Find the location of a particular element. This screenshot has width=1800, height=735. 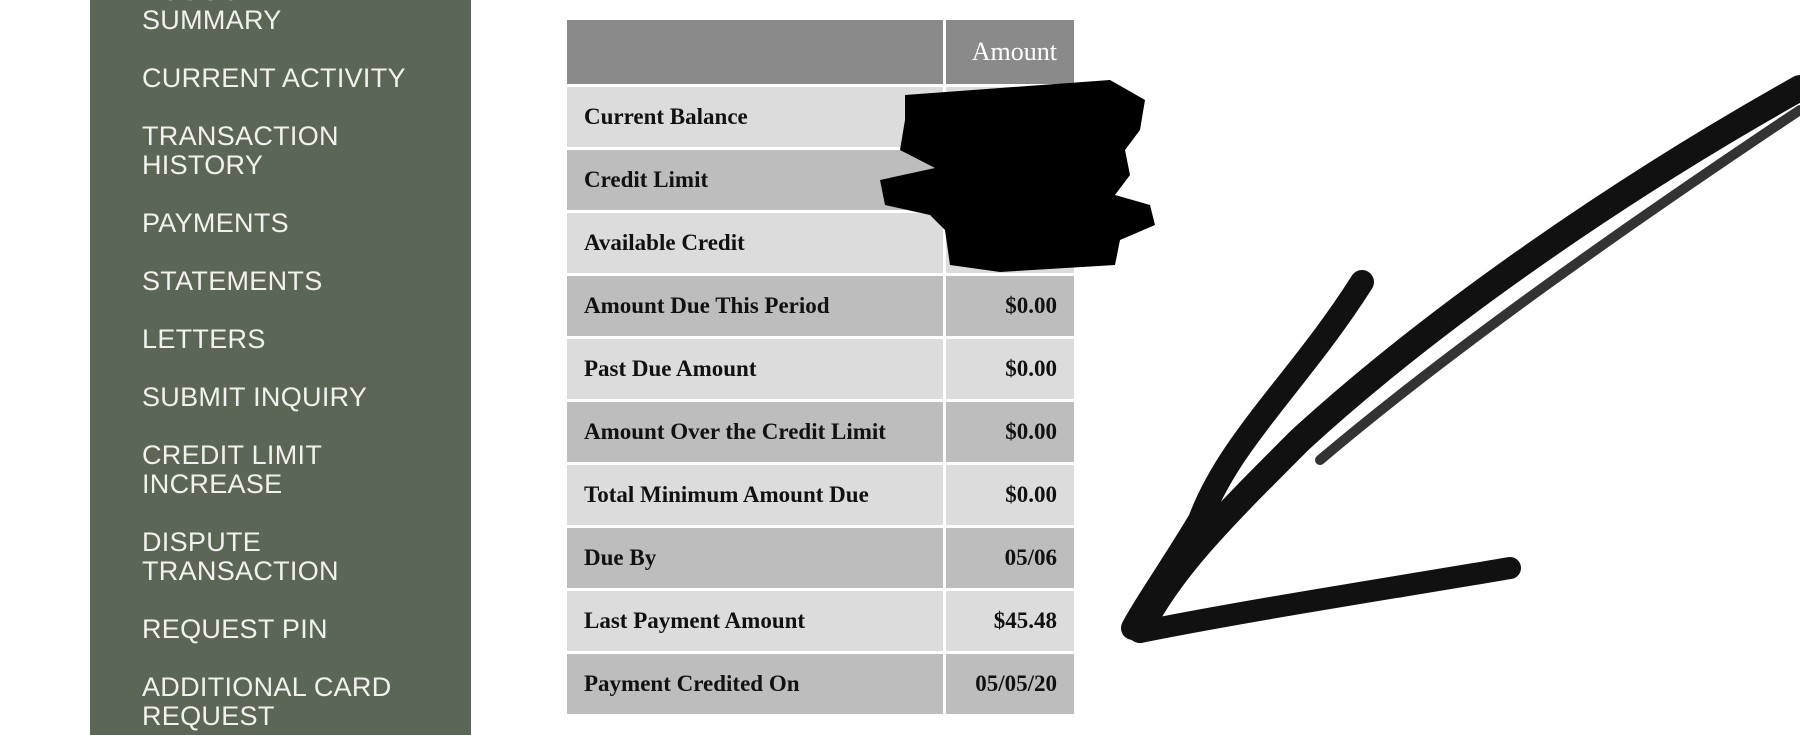

row-label: Available Credit is located at coordinates (756, 243).